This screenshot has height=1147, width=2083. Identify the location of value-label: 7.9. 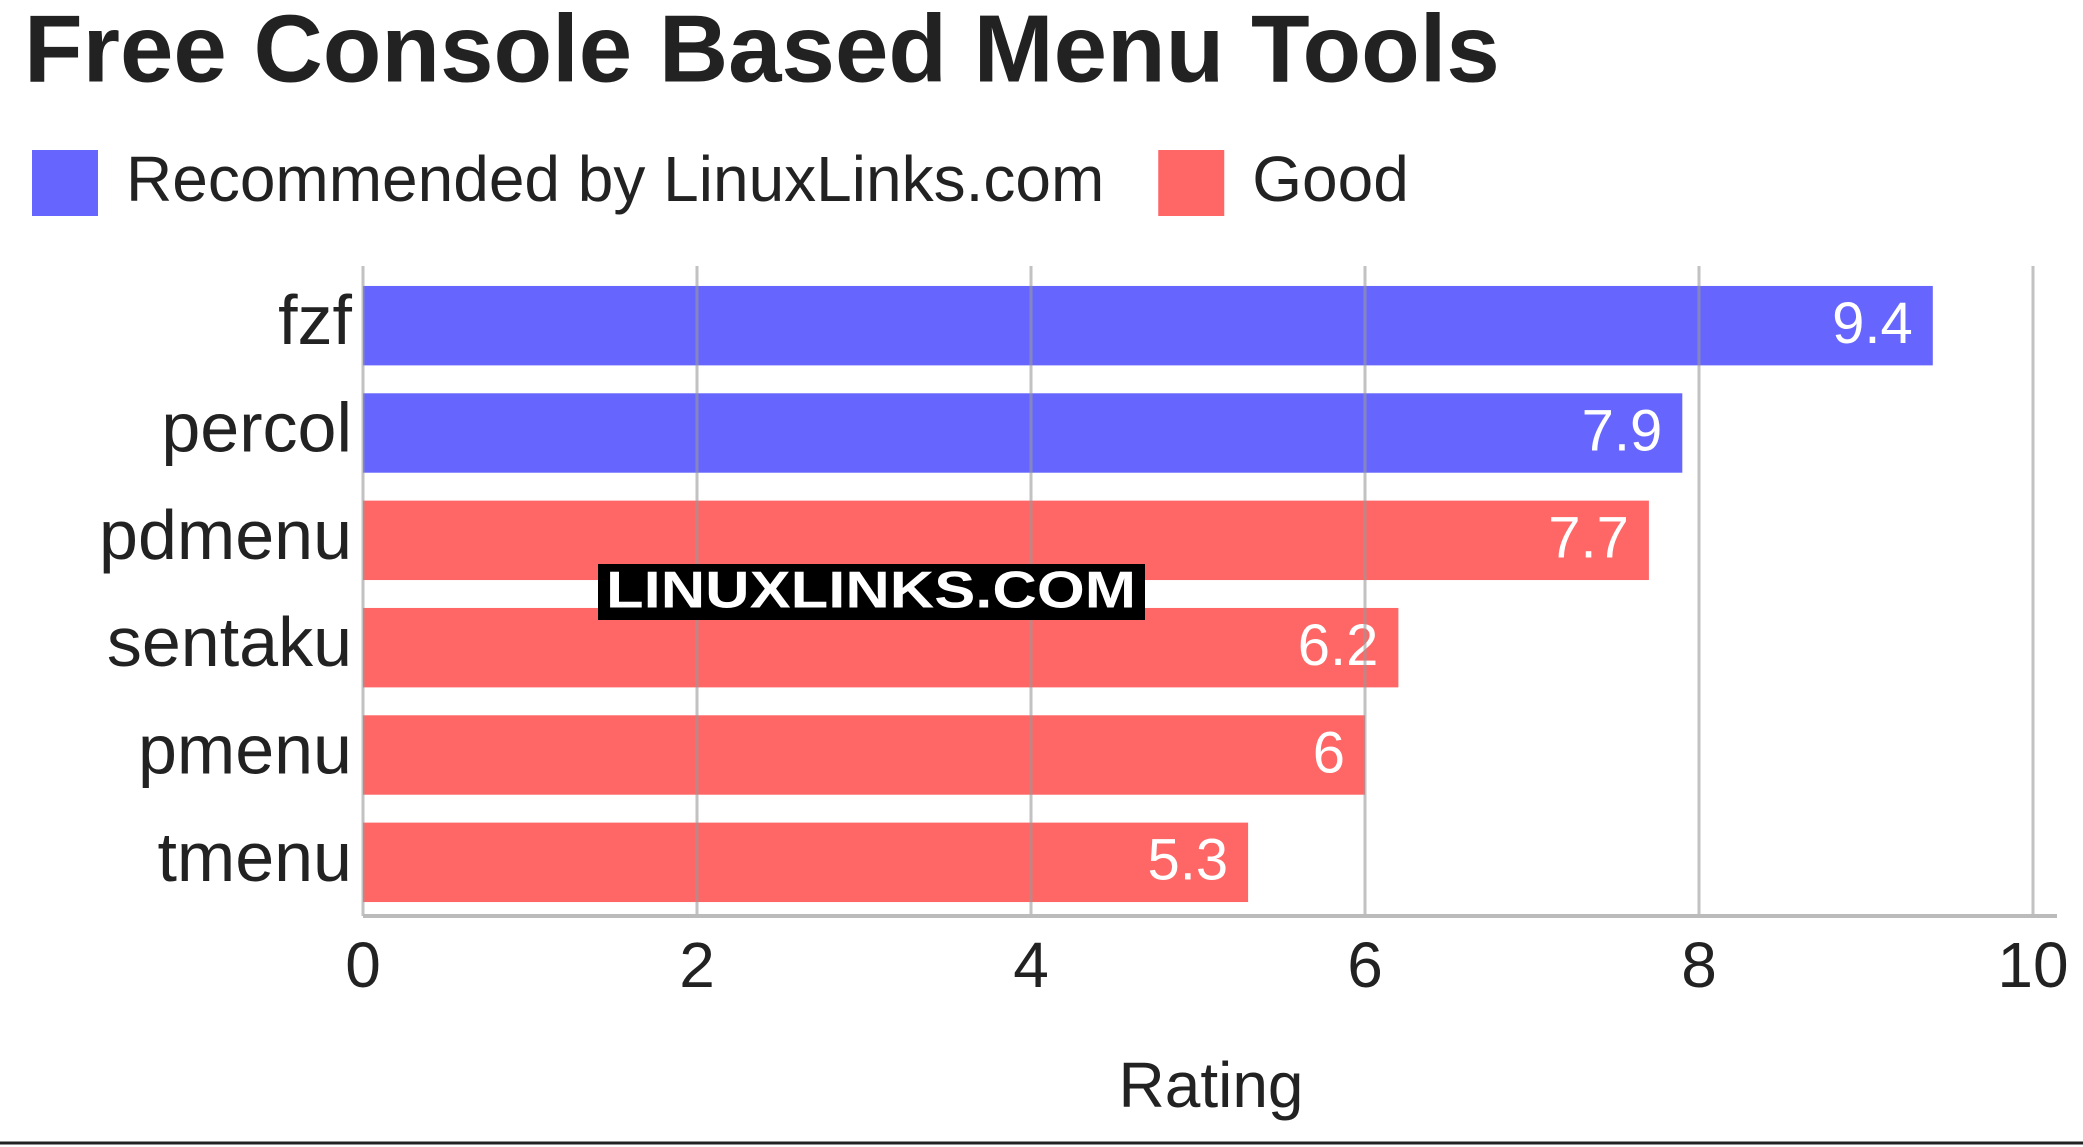
(1622, 430).